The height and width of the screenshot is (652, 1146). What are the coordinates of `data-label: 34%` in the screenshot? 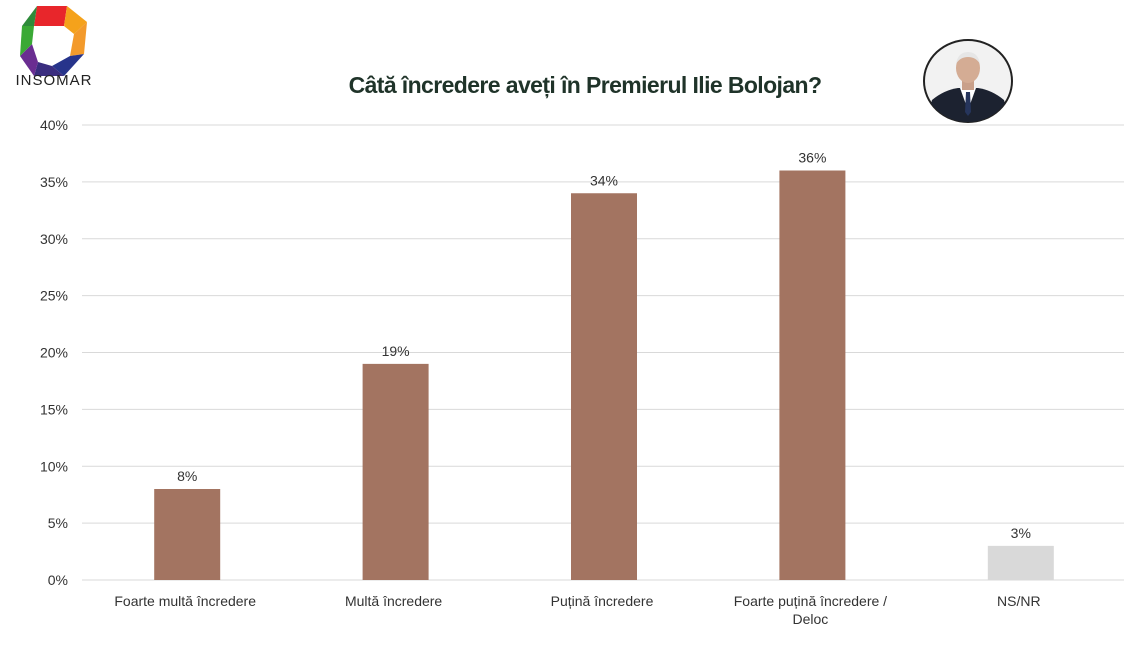 It's located at (604, 180).